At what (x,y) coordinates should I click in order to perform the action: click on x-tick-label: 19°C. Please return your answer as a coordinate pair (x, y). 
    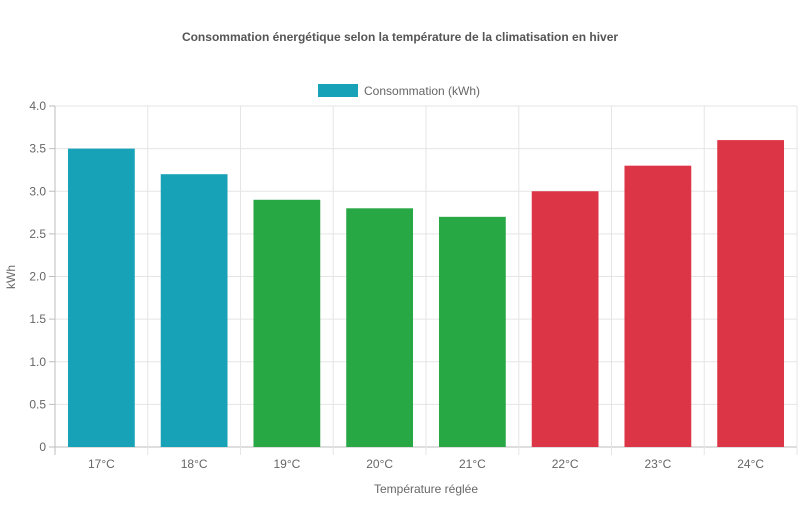
    Looking at the image, I should click on (286, 464).